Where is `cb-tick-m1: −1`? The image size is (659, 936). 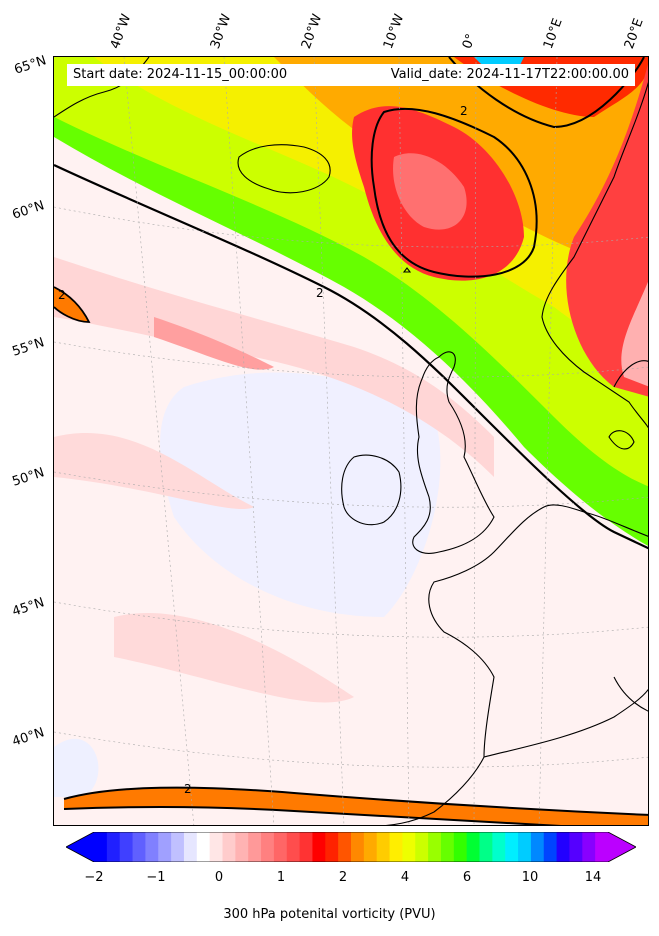 cb-tick-m1: −1 is located at coordinates (156, 877).